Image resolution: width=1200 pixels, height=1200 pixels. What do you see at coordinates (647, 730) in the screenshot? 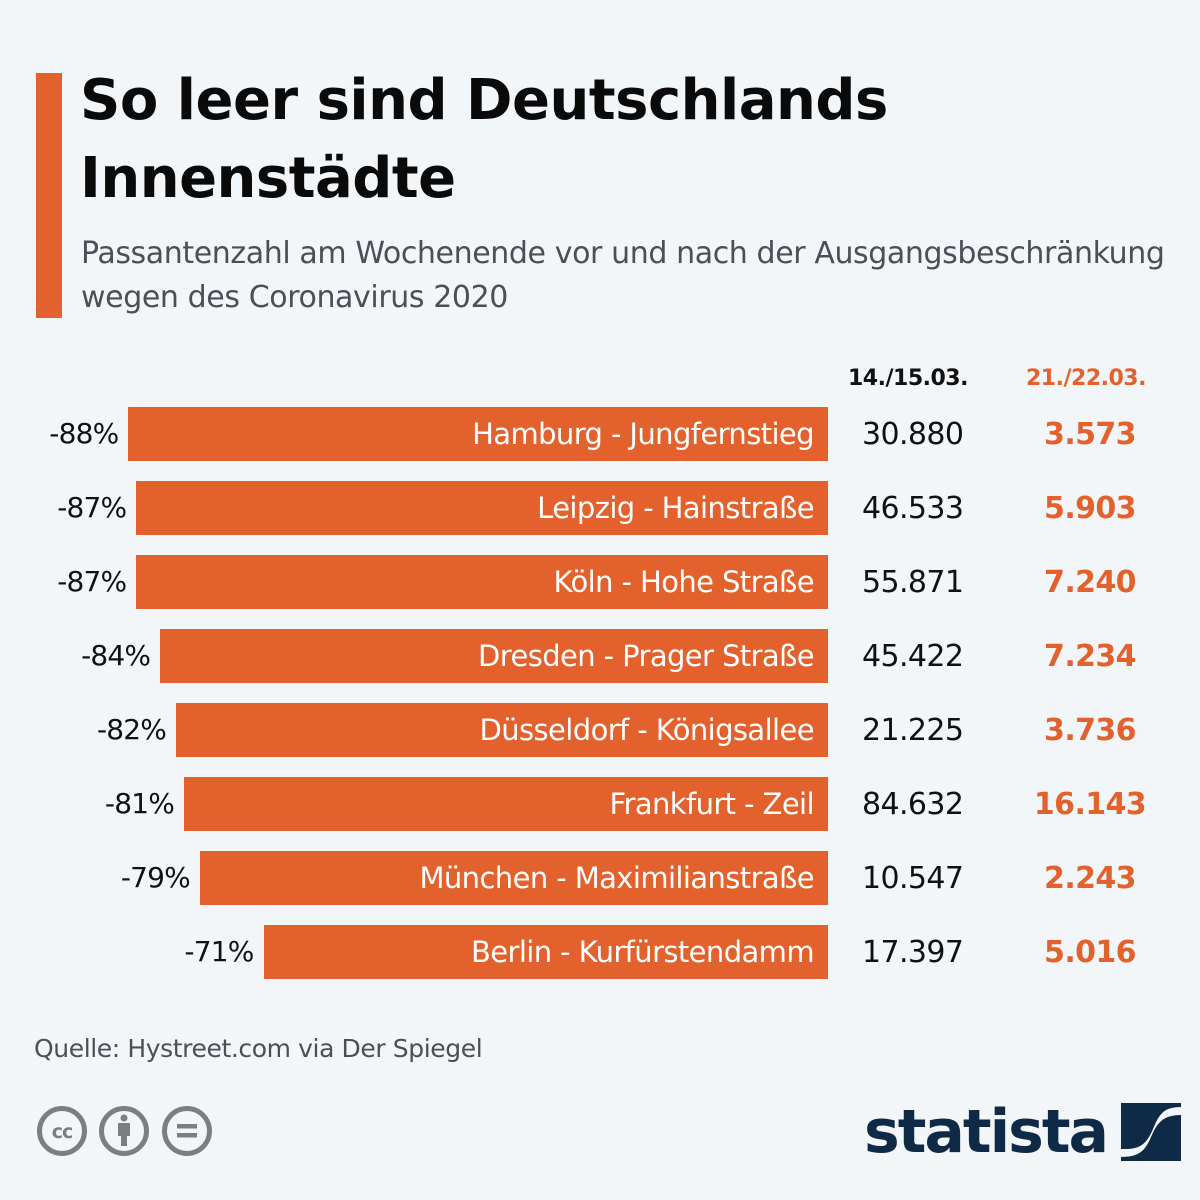
I see `bar-category-label: Düsseldorf - Königsallee` at bounding box center [647, 730].